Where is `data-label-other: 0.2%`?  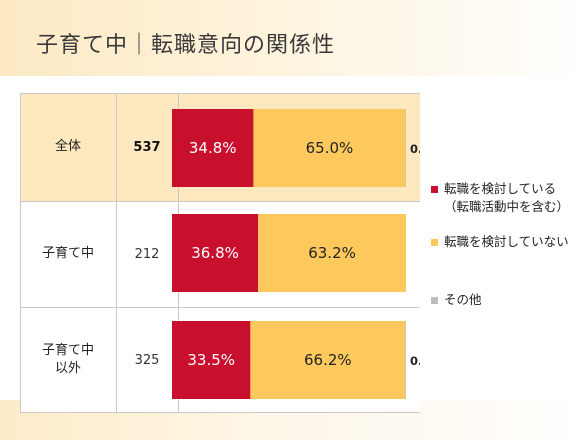
data-label-other: 0.2% is located at coordinates (415, 149).